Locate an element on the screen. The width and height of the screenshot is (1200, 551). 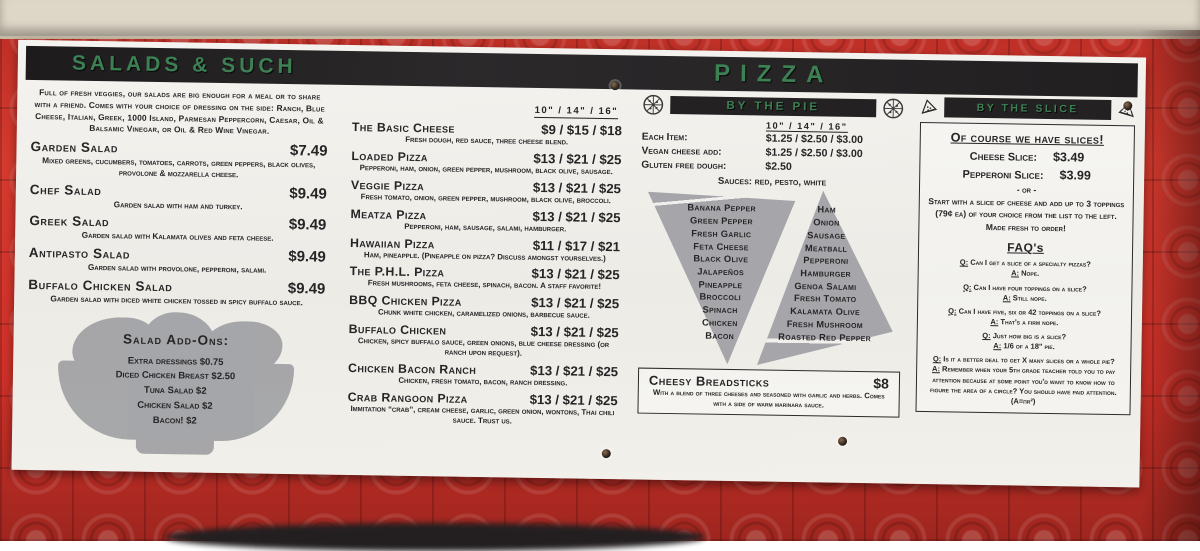
addons-title: Salad Add-Ons: is located at coordinates (176, 339).